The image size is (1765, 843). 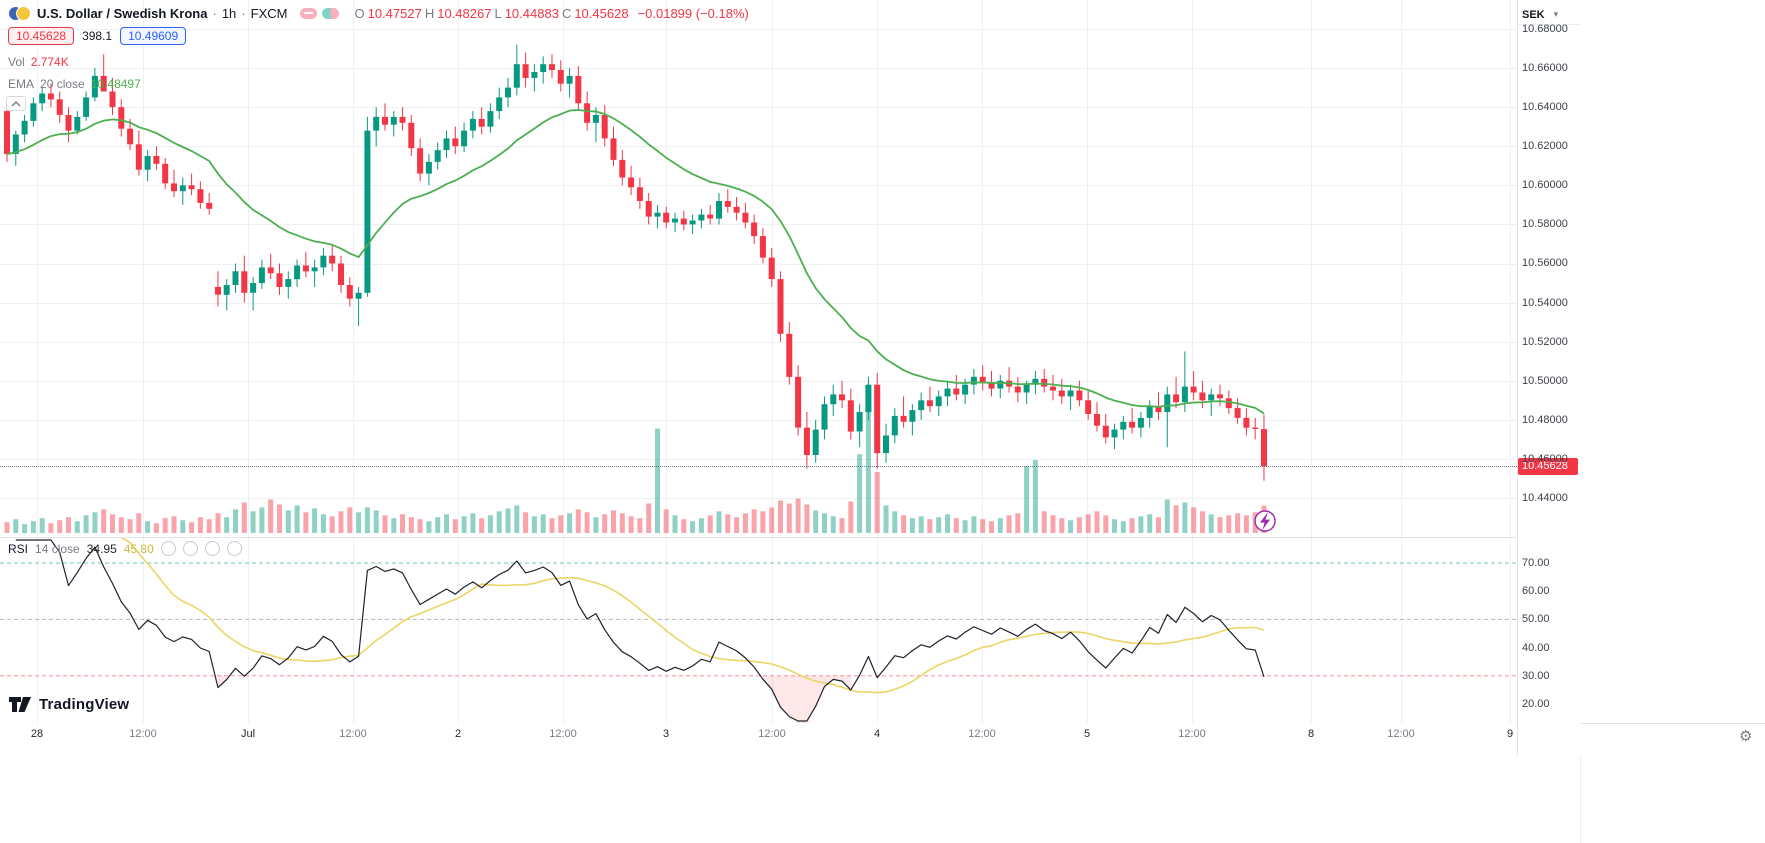 I want to click on quick-trade-lightning-icon, so click(x=1265, y=521).